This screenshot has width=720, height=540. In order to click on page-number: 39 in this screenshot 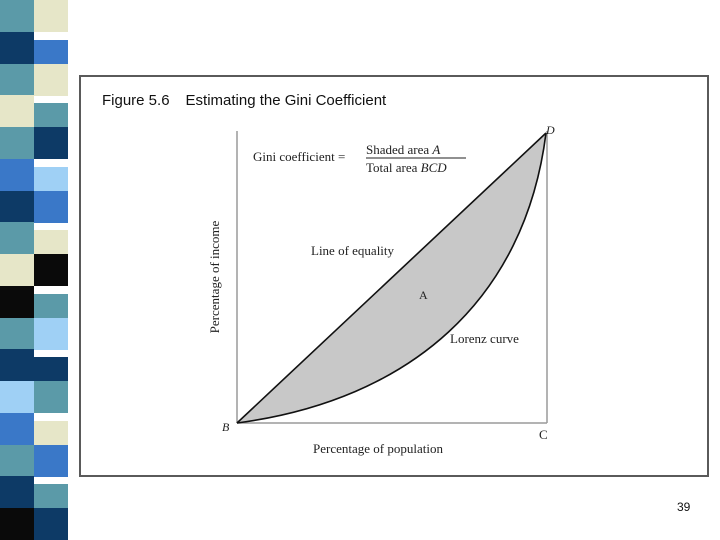, I will do `click(684, 507)`.